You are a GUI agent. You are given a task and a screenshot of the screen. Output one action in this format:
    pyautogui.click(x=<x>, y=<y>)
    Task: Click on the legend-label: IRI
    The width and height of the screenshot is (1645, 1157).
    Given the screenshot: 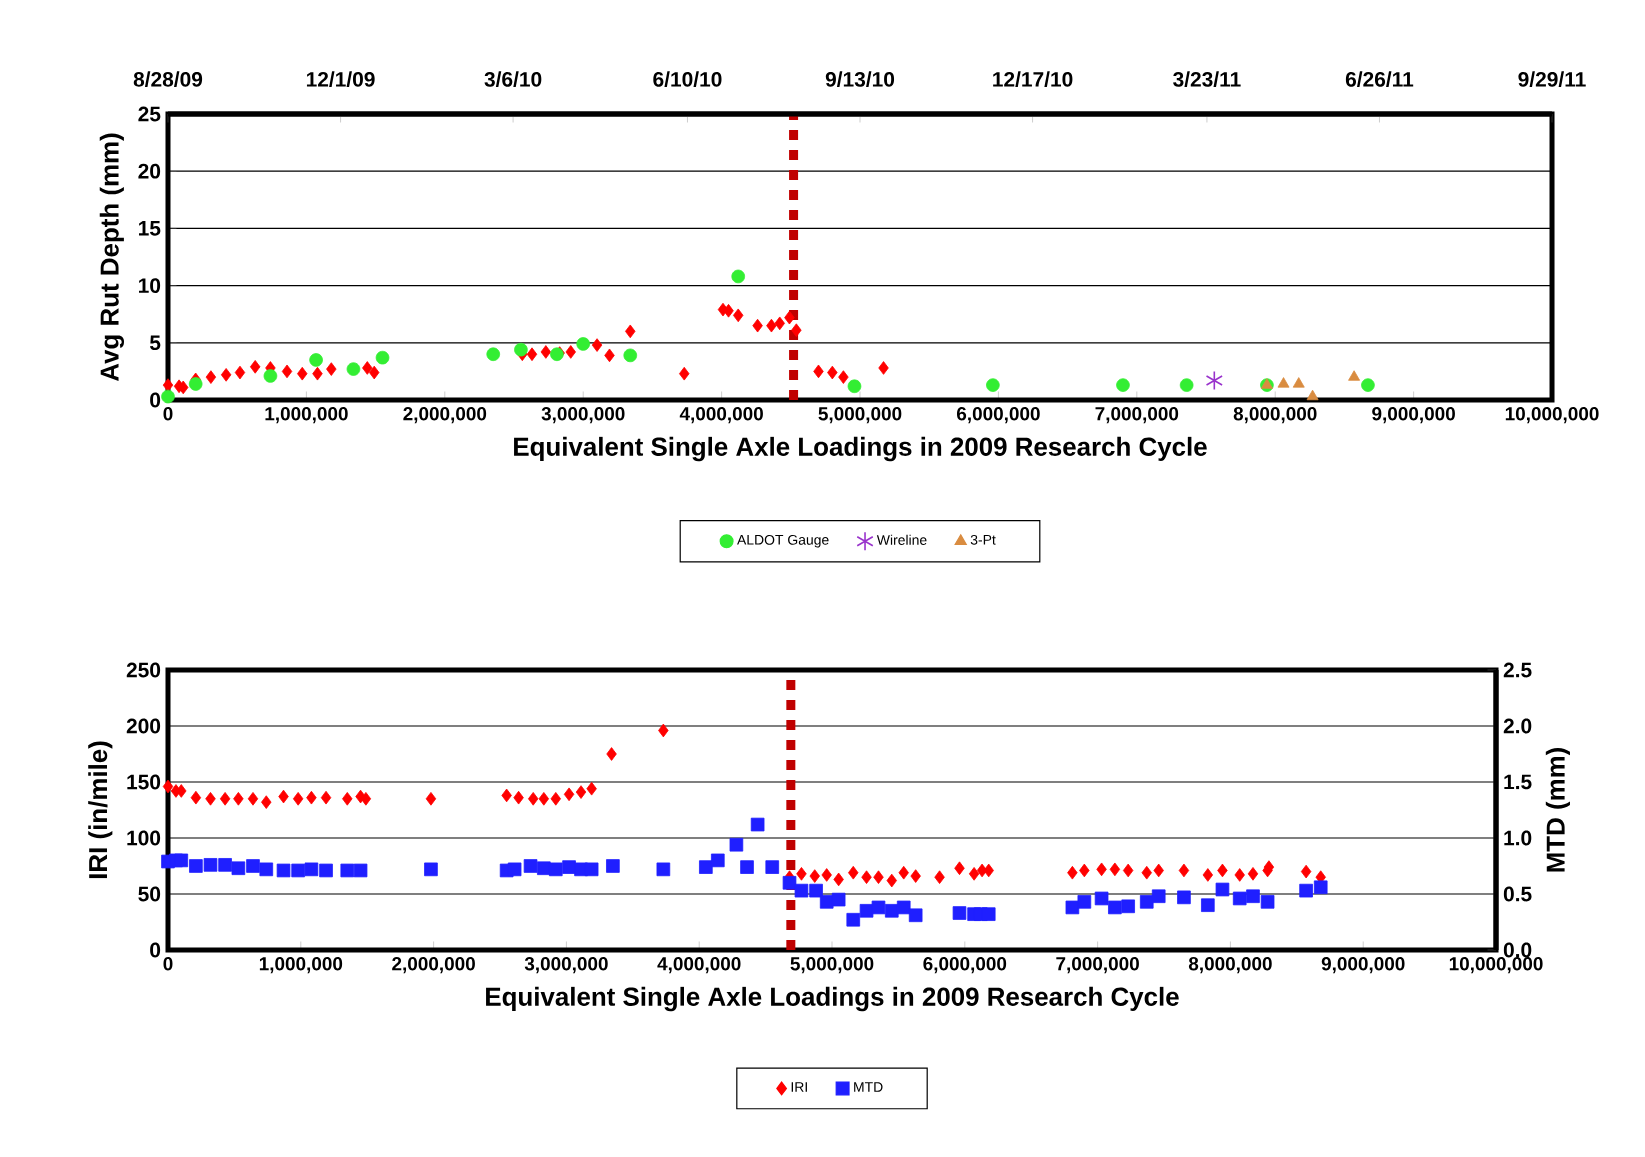 What is the action you would take?
    pyautogui.click(x=799, y=1087)
    